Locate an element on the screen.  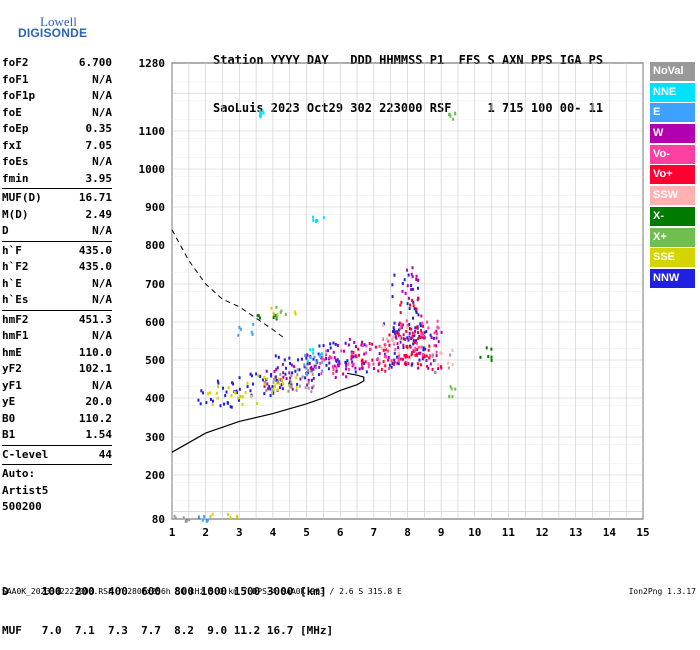
profile-curve is located at coordinates (268, 412).